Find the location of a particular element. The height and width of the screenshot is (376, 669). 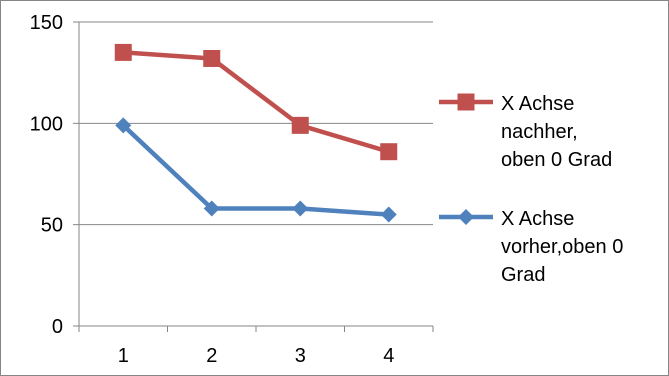

legend-label: vorher,oben 0 is located at coordinates (562, 247).